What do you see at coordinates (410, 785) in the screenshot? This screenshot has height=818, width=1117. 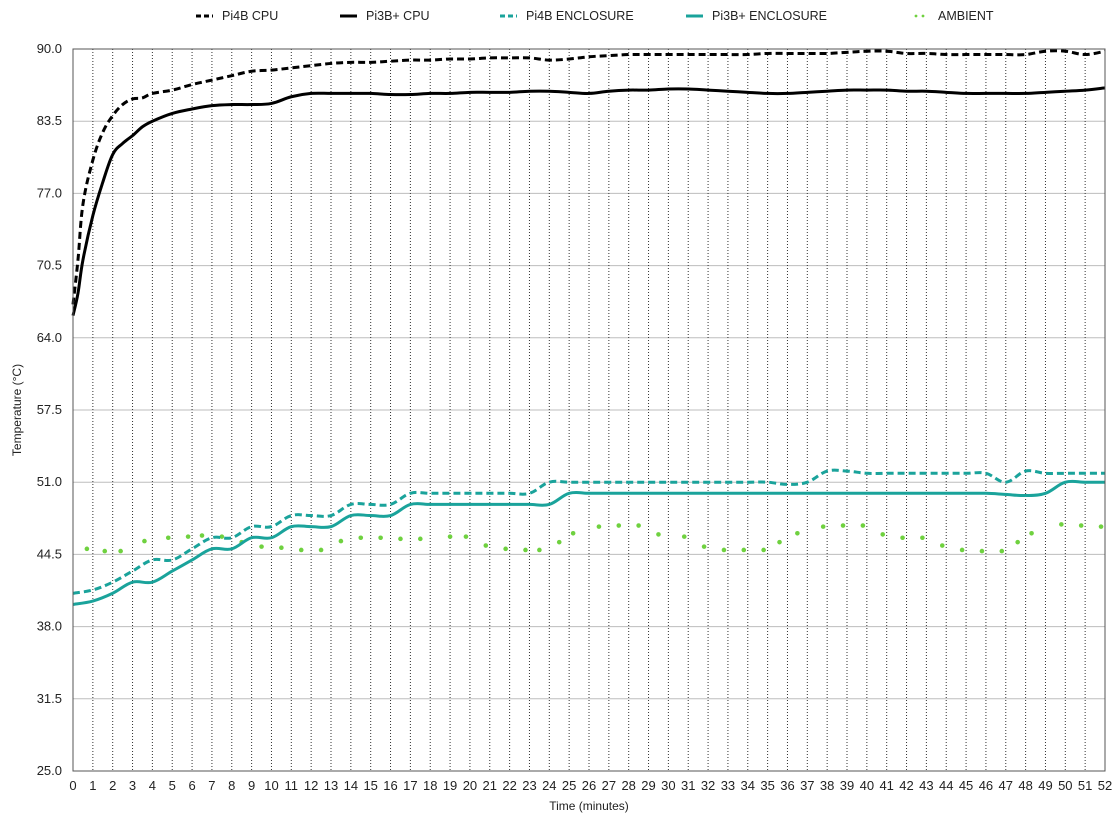 I see `x-tick-label: 17` at bounding box center [410, 785].